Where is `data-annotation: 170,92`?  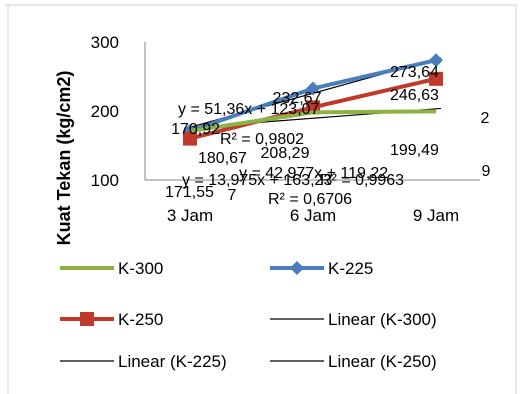 data-annotation: 170,92 is located at coordinates (195, 129).